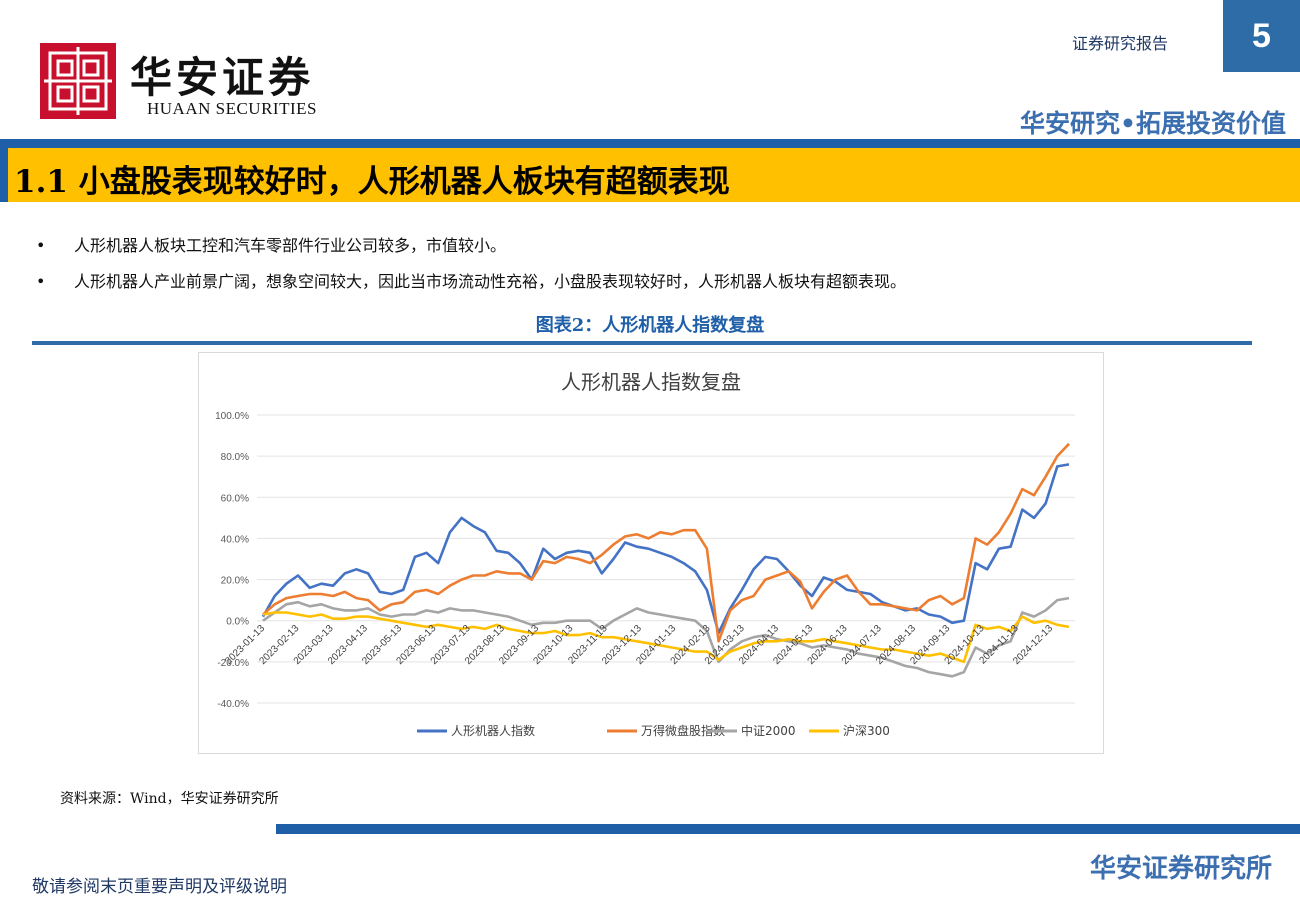 The width and height of the screenshot is (1300, 900). I want to click on y-tick-label: 60.0%, so click(235, 498).